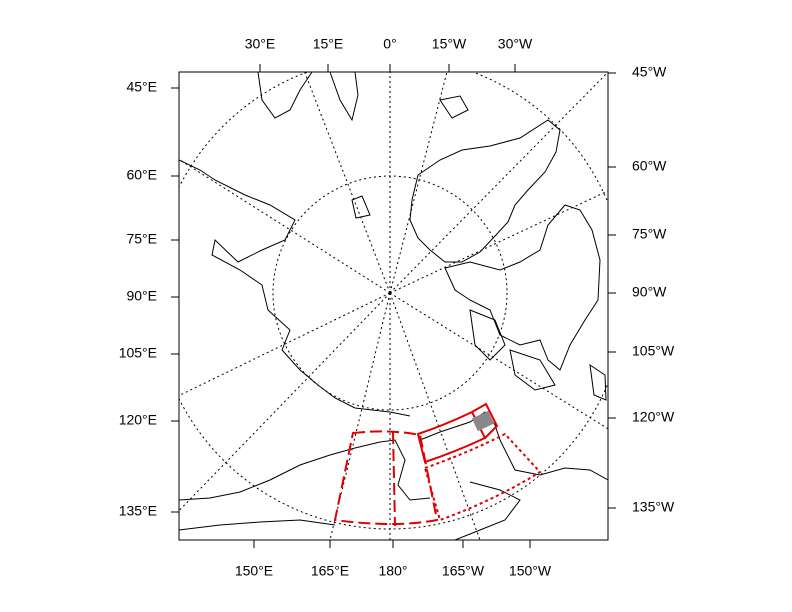  I want to click on right-label: 75°W, so click(649, 234).